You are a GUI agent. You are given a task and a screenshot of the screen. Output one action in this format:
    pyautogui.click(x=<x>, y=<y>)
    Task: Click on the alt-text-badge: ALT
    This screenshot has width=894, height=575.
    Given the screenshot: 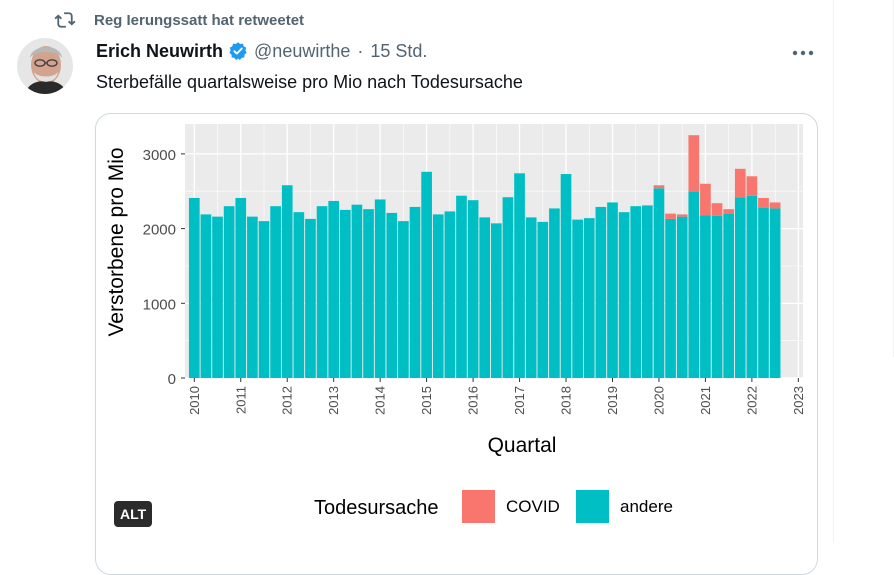 What is the action you would take?
    pyautogui.click(x=133, y=514)
    